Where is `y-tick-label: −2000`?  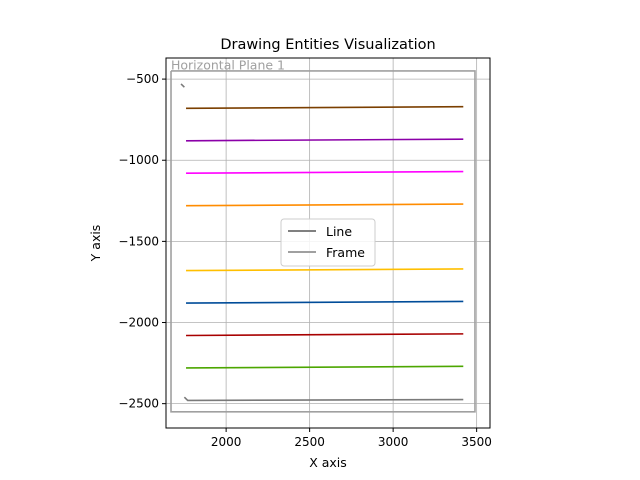
y-tick-label: −2000 is located at coordinates (138, 323).